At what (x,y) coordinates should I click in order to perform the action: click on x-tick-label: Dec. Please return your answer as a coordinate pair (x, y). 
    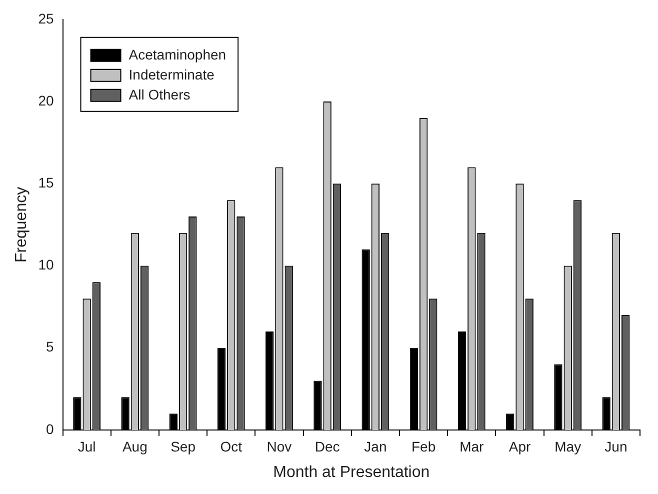
    Looking at the image, I should click on (327, 446).